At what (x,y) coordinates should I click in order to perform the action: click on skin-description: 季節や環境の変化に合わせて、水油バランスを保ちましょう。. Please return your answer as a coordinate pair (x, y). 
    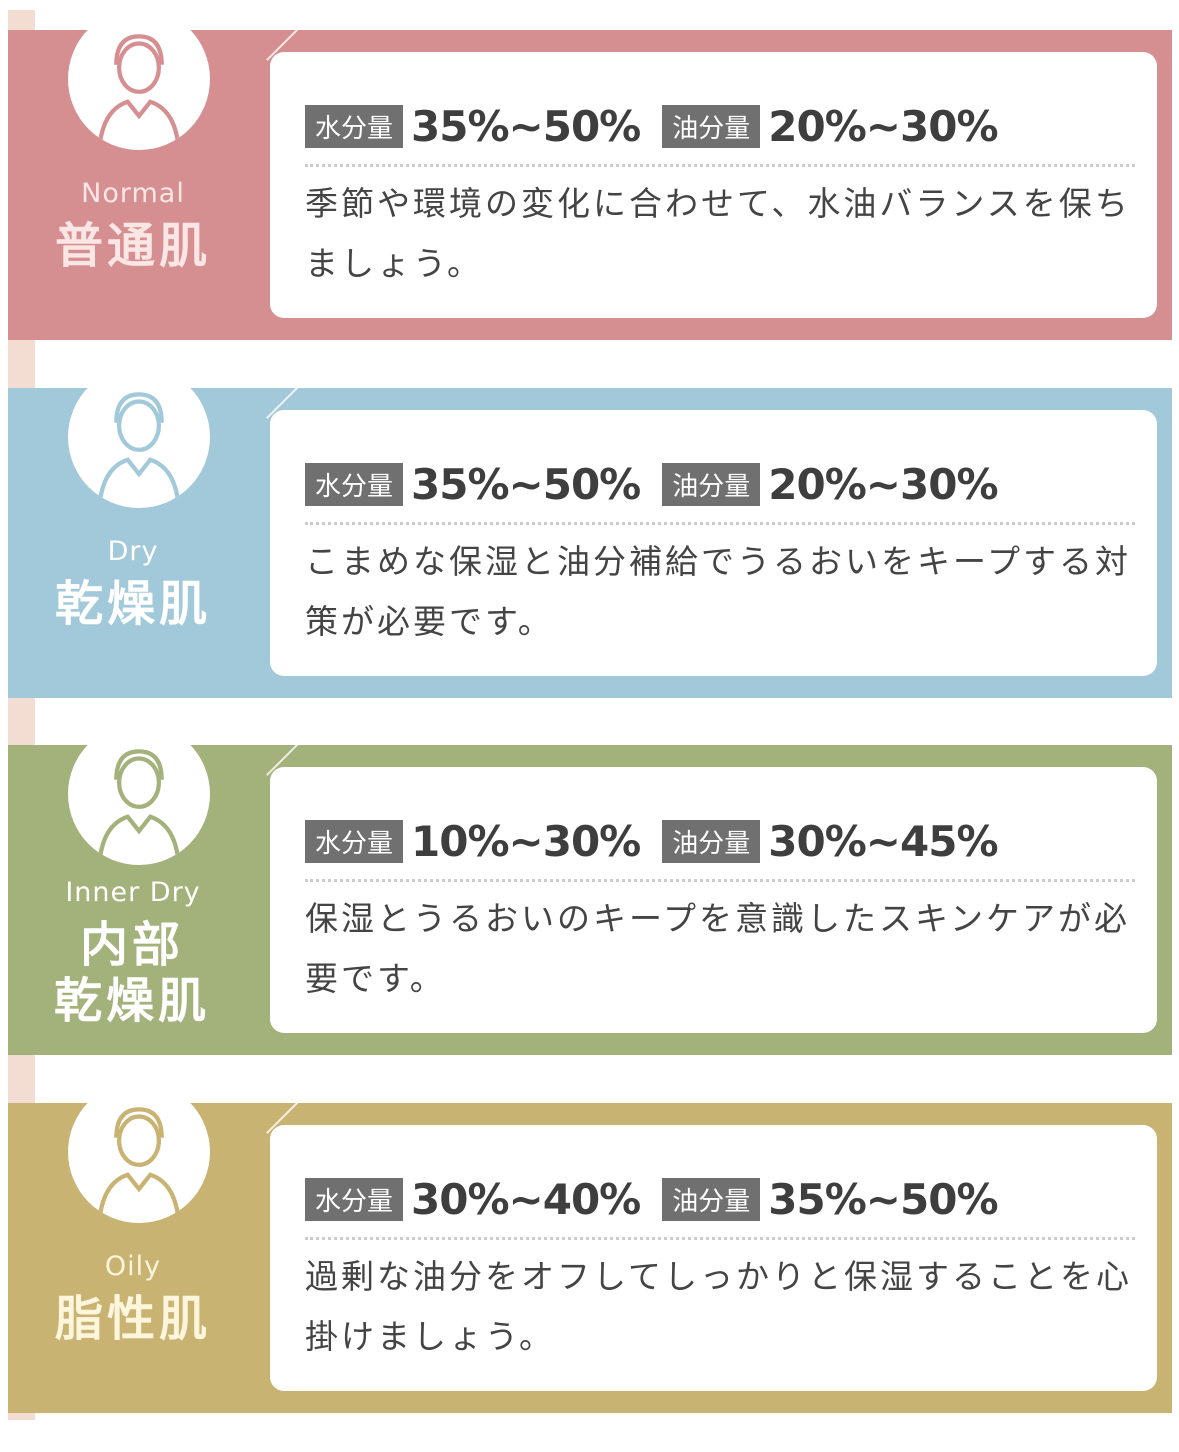
    Looking at the image, I should click on (718, 233).